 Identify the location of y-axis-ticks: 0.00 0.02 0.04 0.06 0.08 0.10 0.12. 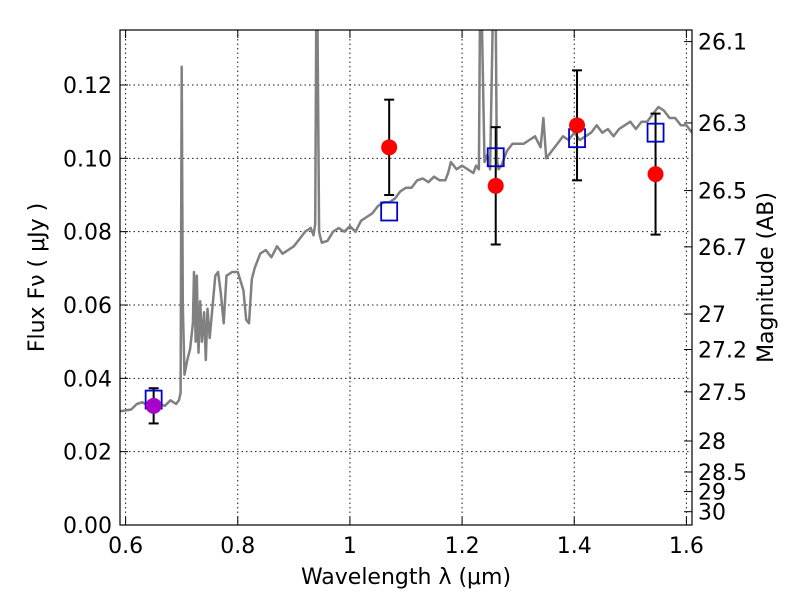
(95, 306).